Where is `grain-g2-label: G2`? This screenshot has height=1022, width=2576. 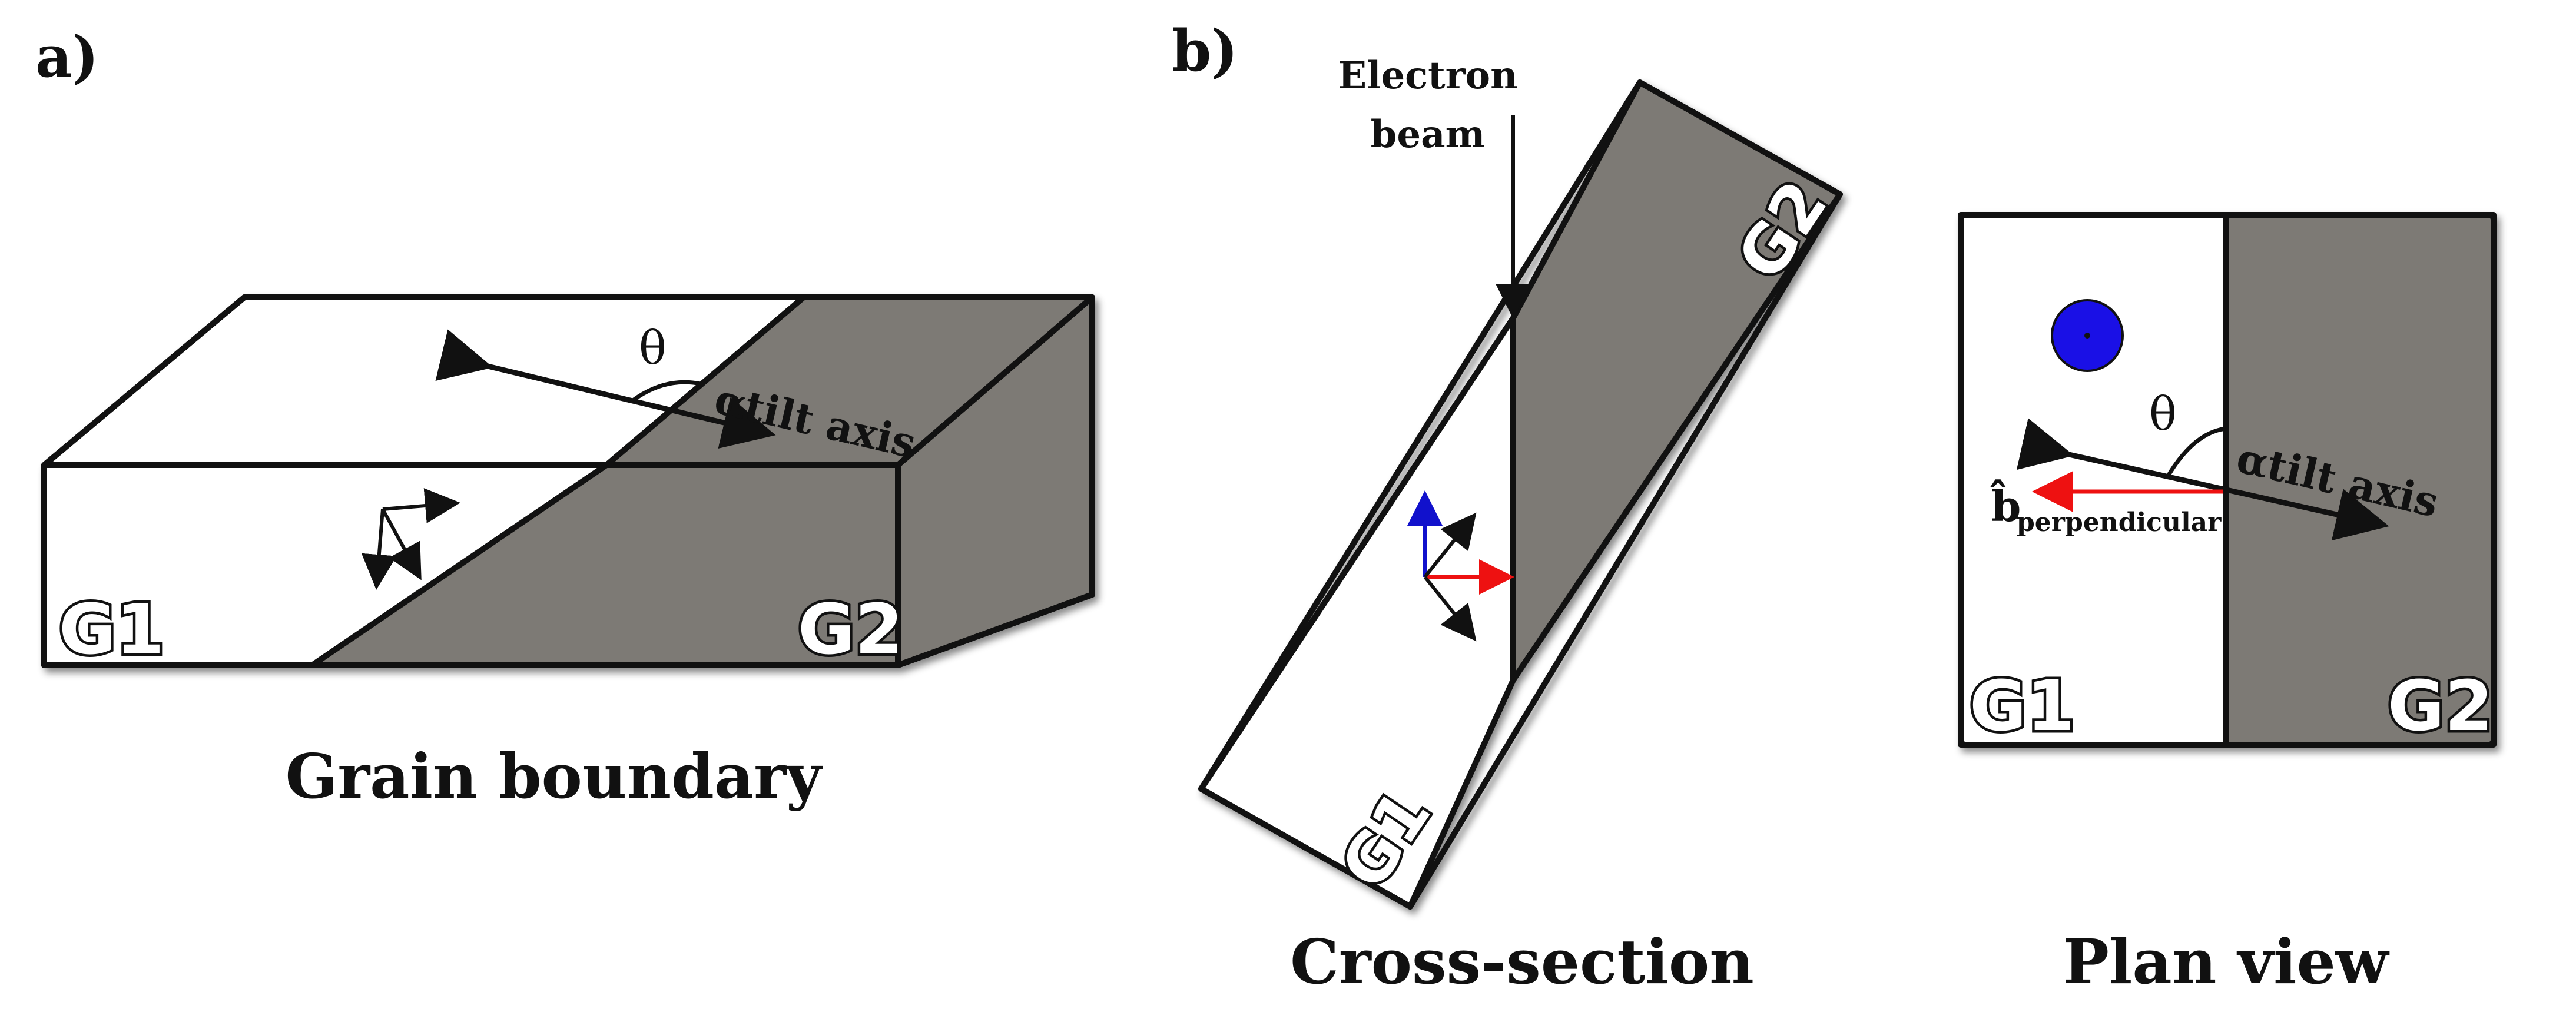
grain-g2-label: G2 is located at coordinates (850, 629).